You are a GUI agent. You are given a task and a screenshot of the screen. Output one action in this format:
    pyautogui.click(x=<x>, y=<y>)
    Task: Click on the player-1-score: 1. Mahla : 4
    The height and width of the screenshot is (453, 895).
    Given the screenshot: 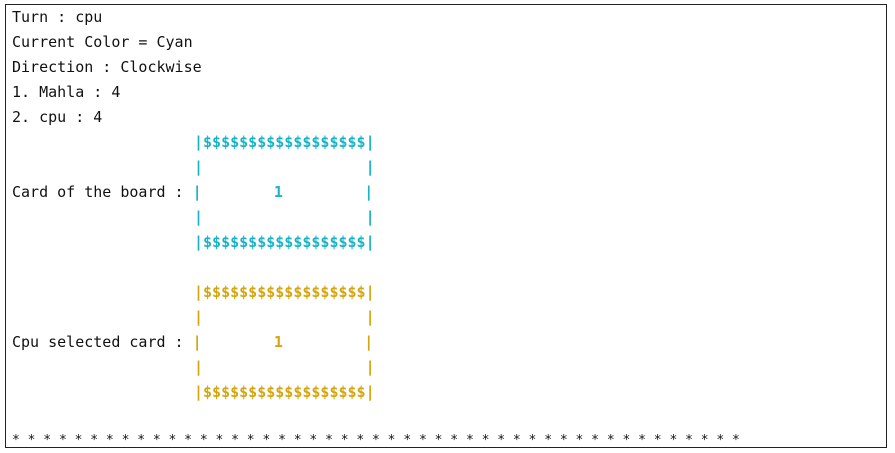 What is the action you would take?
    pyautogui.click(x=66, y=92)
    